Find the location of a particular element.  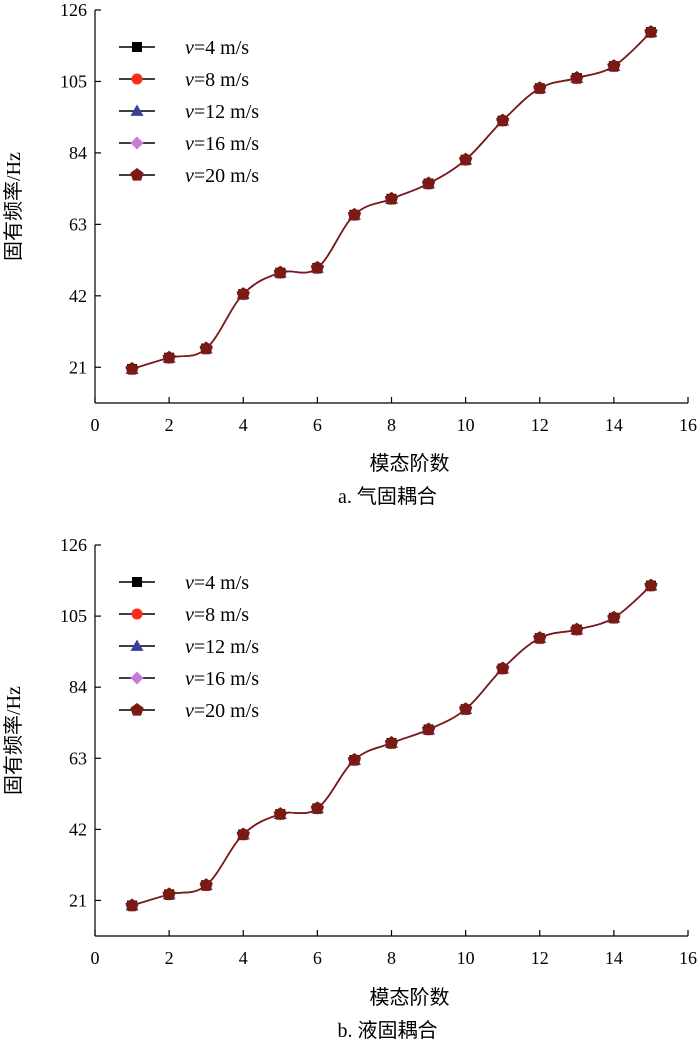

y-tick-label: 84 is located at coordinates (78, 687).